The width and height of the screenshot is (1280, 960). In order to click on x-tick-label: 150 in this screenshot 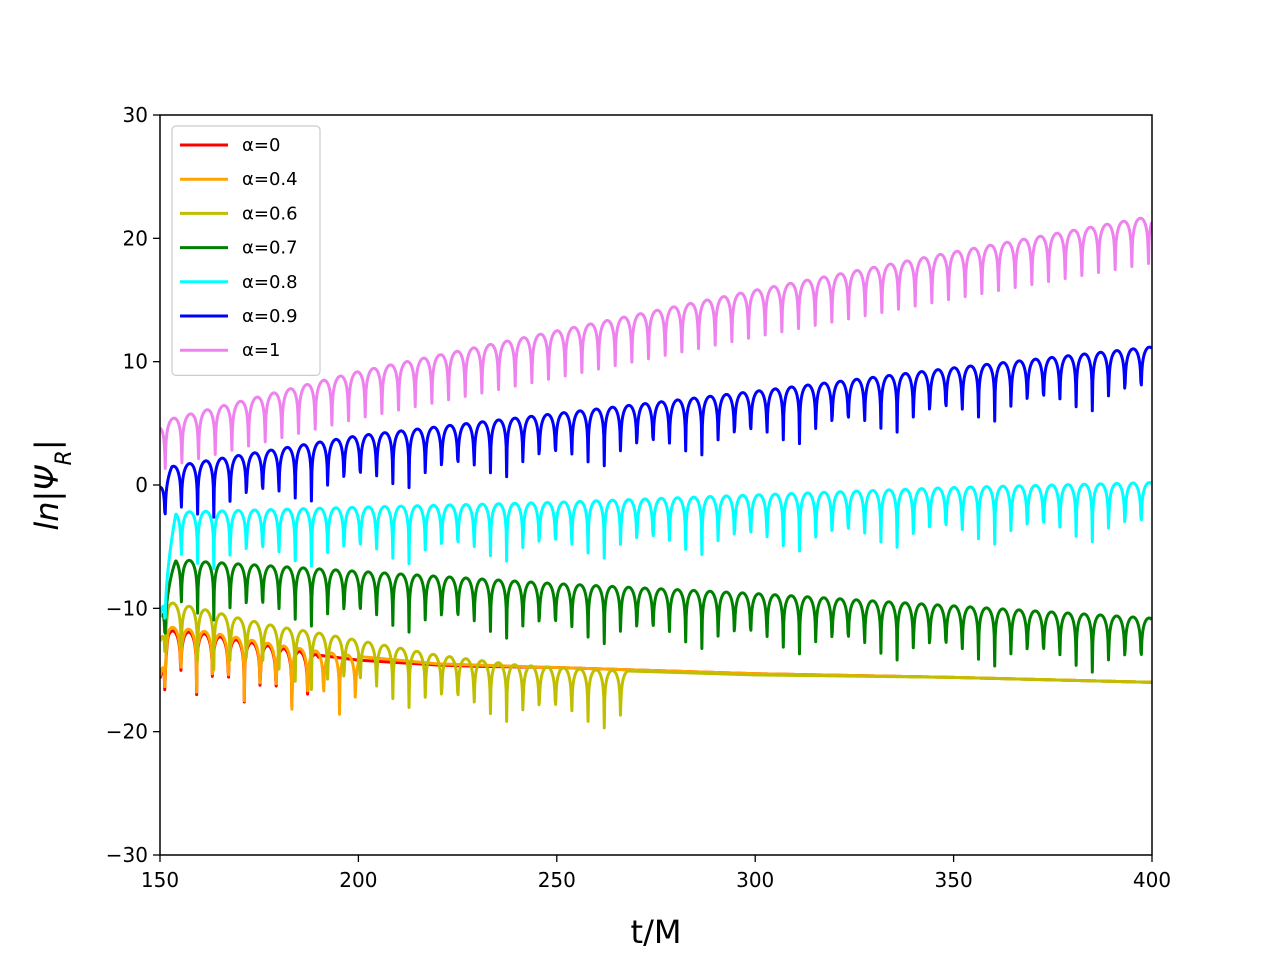, I will do `click(160, 880)`.